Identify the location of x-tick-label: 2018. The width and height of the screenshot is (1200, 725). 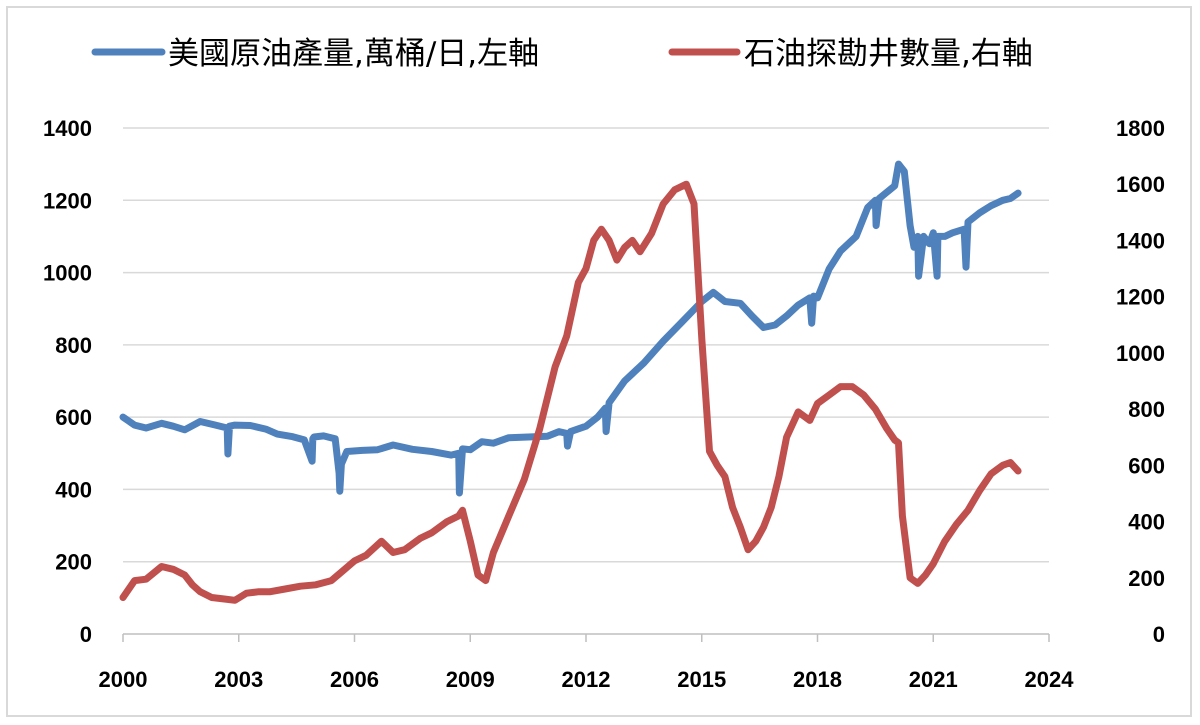
(817, 679).